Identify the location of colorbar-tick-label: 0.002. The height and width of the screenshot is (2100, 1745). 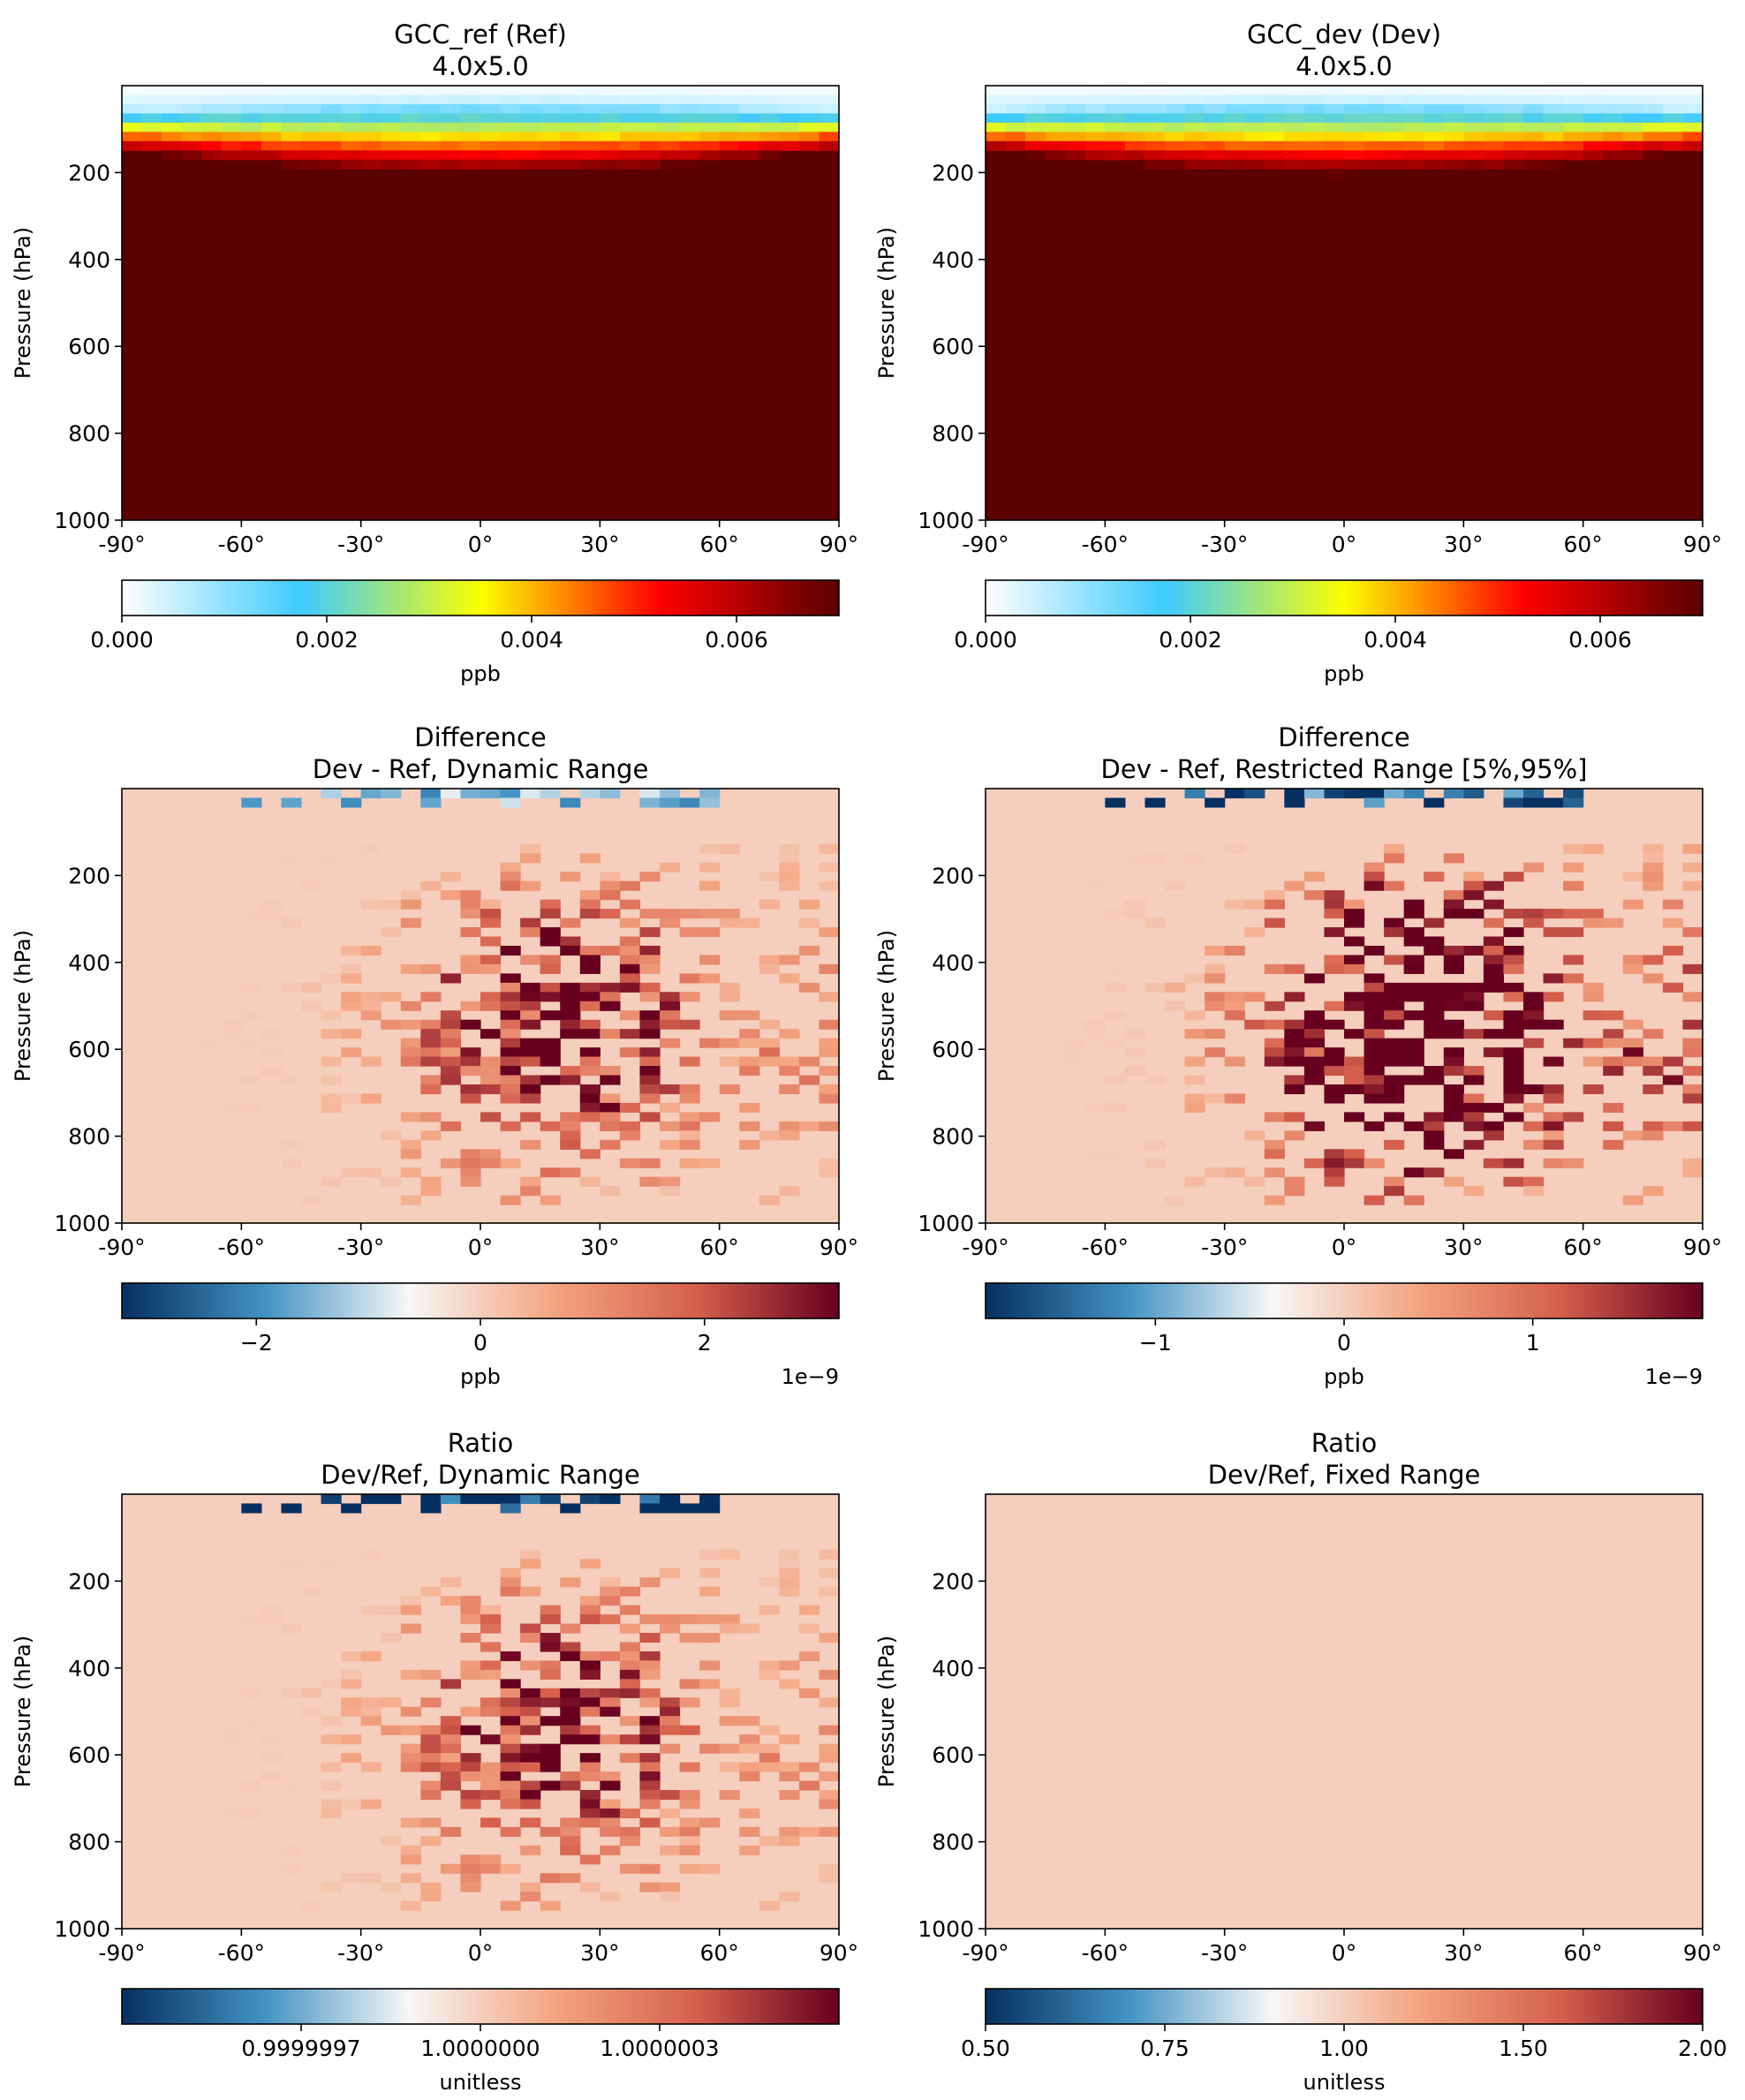
(327, 640).